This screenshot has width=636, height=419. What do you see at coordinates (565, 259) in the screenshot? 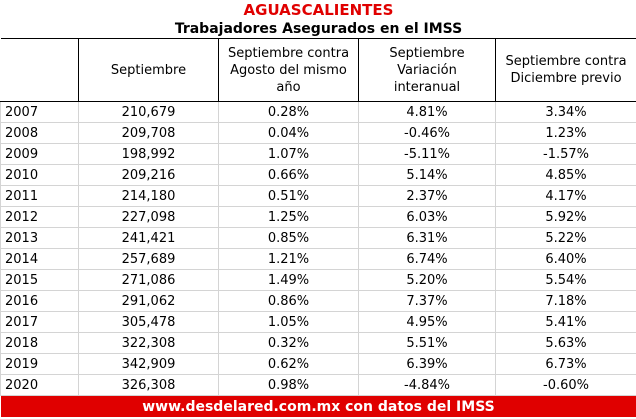
I see `value-cell: 6.40%` at bounding box center [565, 259].